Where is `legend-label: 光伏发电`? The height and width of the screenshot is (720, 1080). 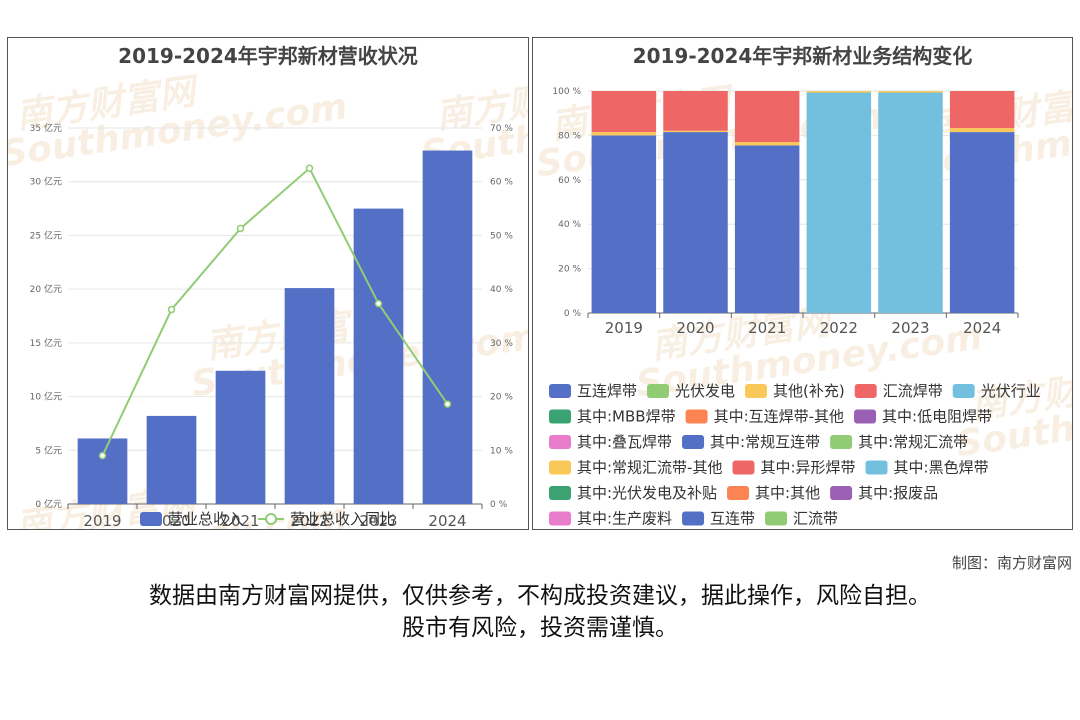
legend-label: 光伏发电 is located at coordinates (705, 391).